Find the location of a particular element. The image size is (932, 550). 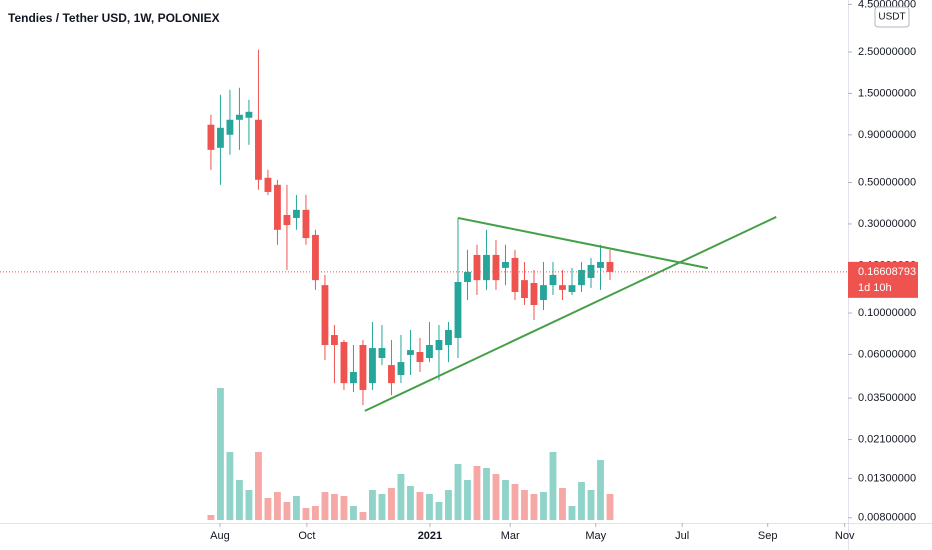

last-price-badge is located at coordinates (883, 279).